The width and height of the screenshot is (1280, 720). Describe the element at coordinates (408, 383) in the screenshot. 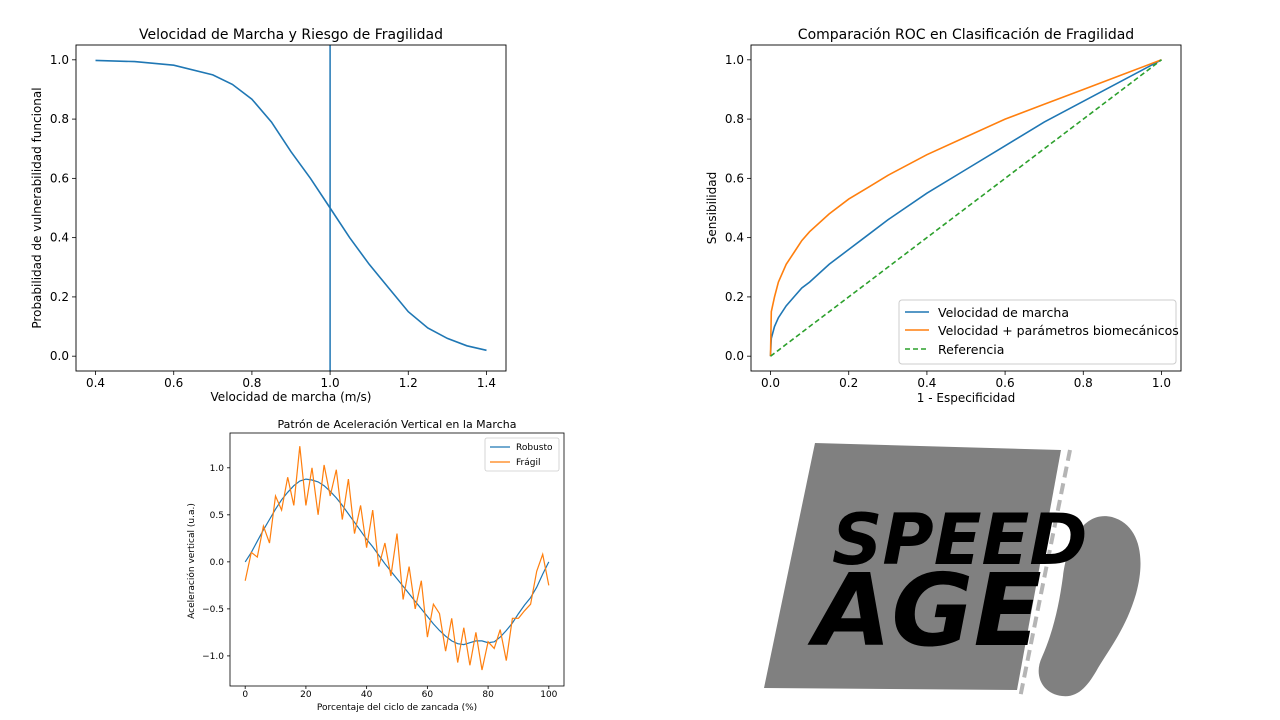

I see `x-tick-label: 1.2` at that location.